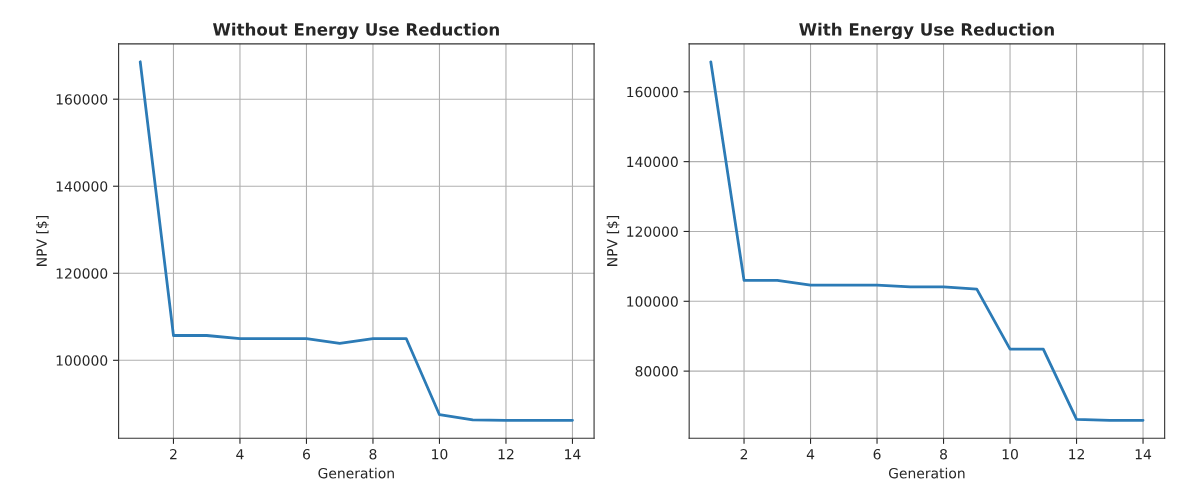 Image resolution: width=1186 pixels, height=487 pixels. Describe the element at coordinates (926, 31) in the screenshot. I see `chart-title: With Energy Use Reduction` at that location.